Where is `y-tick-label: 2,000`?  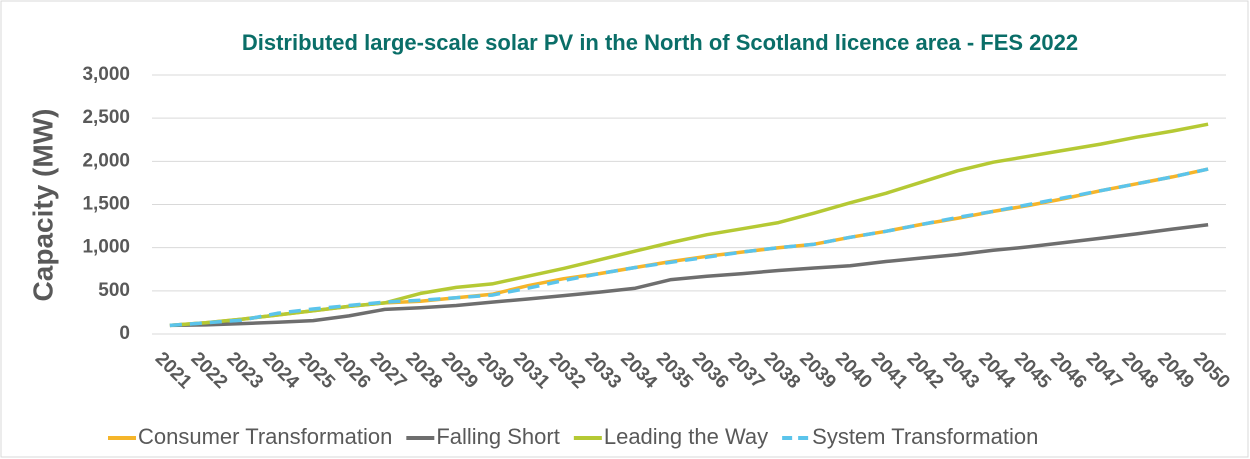 y-tick-label: 2,000 is located at coordinates (106, 160).